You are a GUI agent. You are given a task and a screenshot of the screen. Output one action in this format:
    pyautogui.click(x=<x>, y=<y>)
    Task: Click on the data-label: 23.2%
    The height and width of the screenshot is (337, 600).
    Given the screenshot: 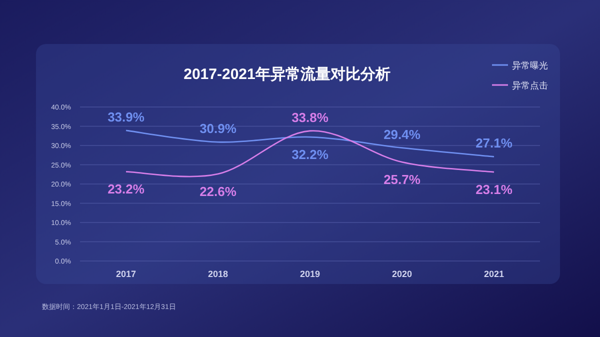 What is the action you would take?
    pyautogui.click(x=126, y=189)
    